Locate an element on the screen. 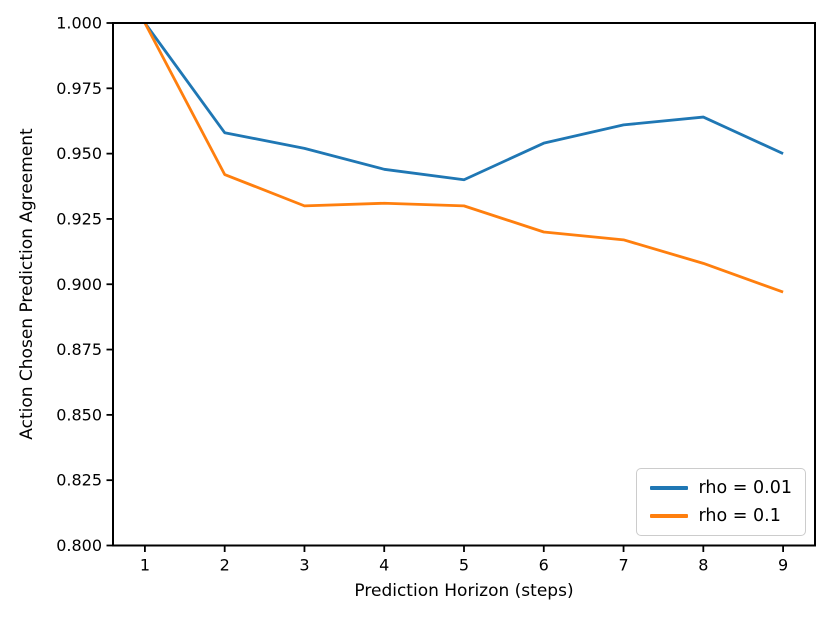 This screenshot has width=832, height=624. y-tick-label: 1.000 is located at coordinates (79, 23).